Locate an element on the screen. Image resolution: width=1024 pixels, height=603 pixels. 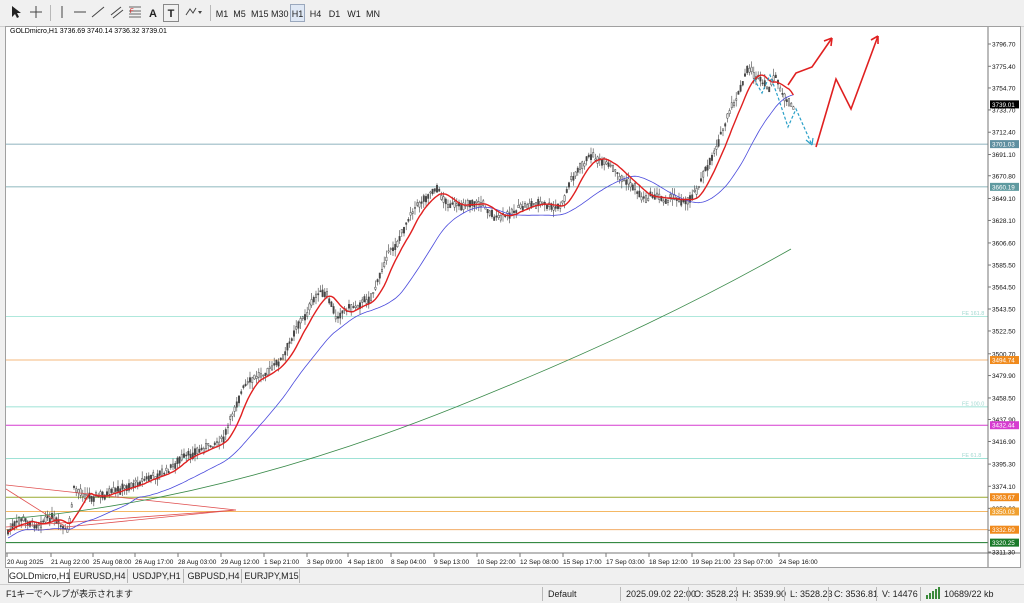
text-label-icon: T is located at coordinates (171, 13).